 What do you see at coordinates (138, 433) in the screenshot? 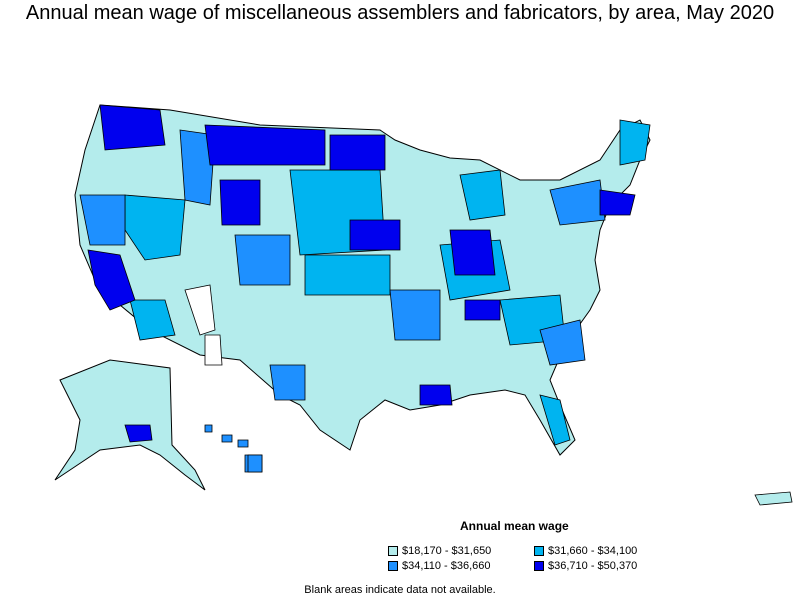
I see `alaska-dark-area` at bounding box center [138, 433].